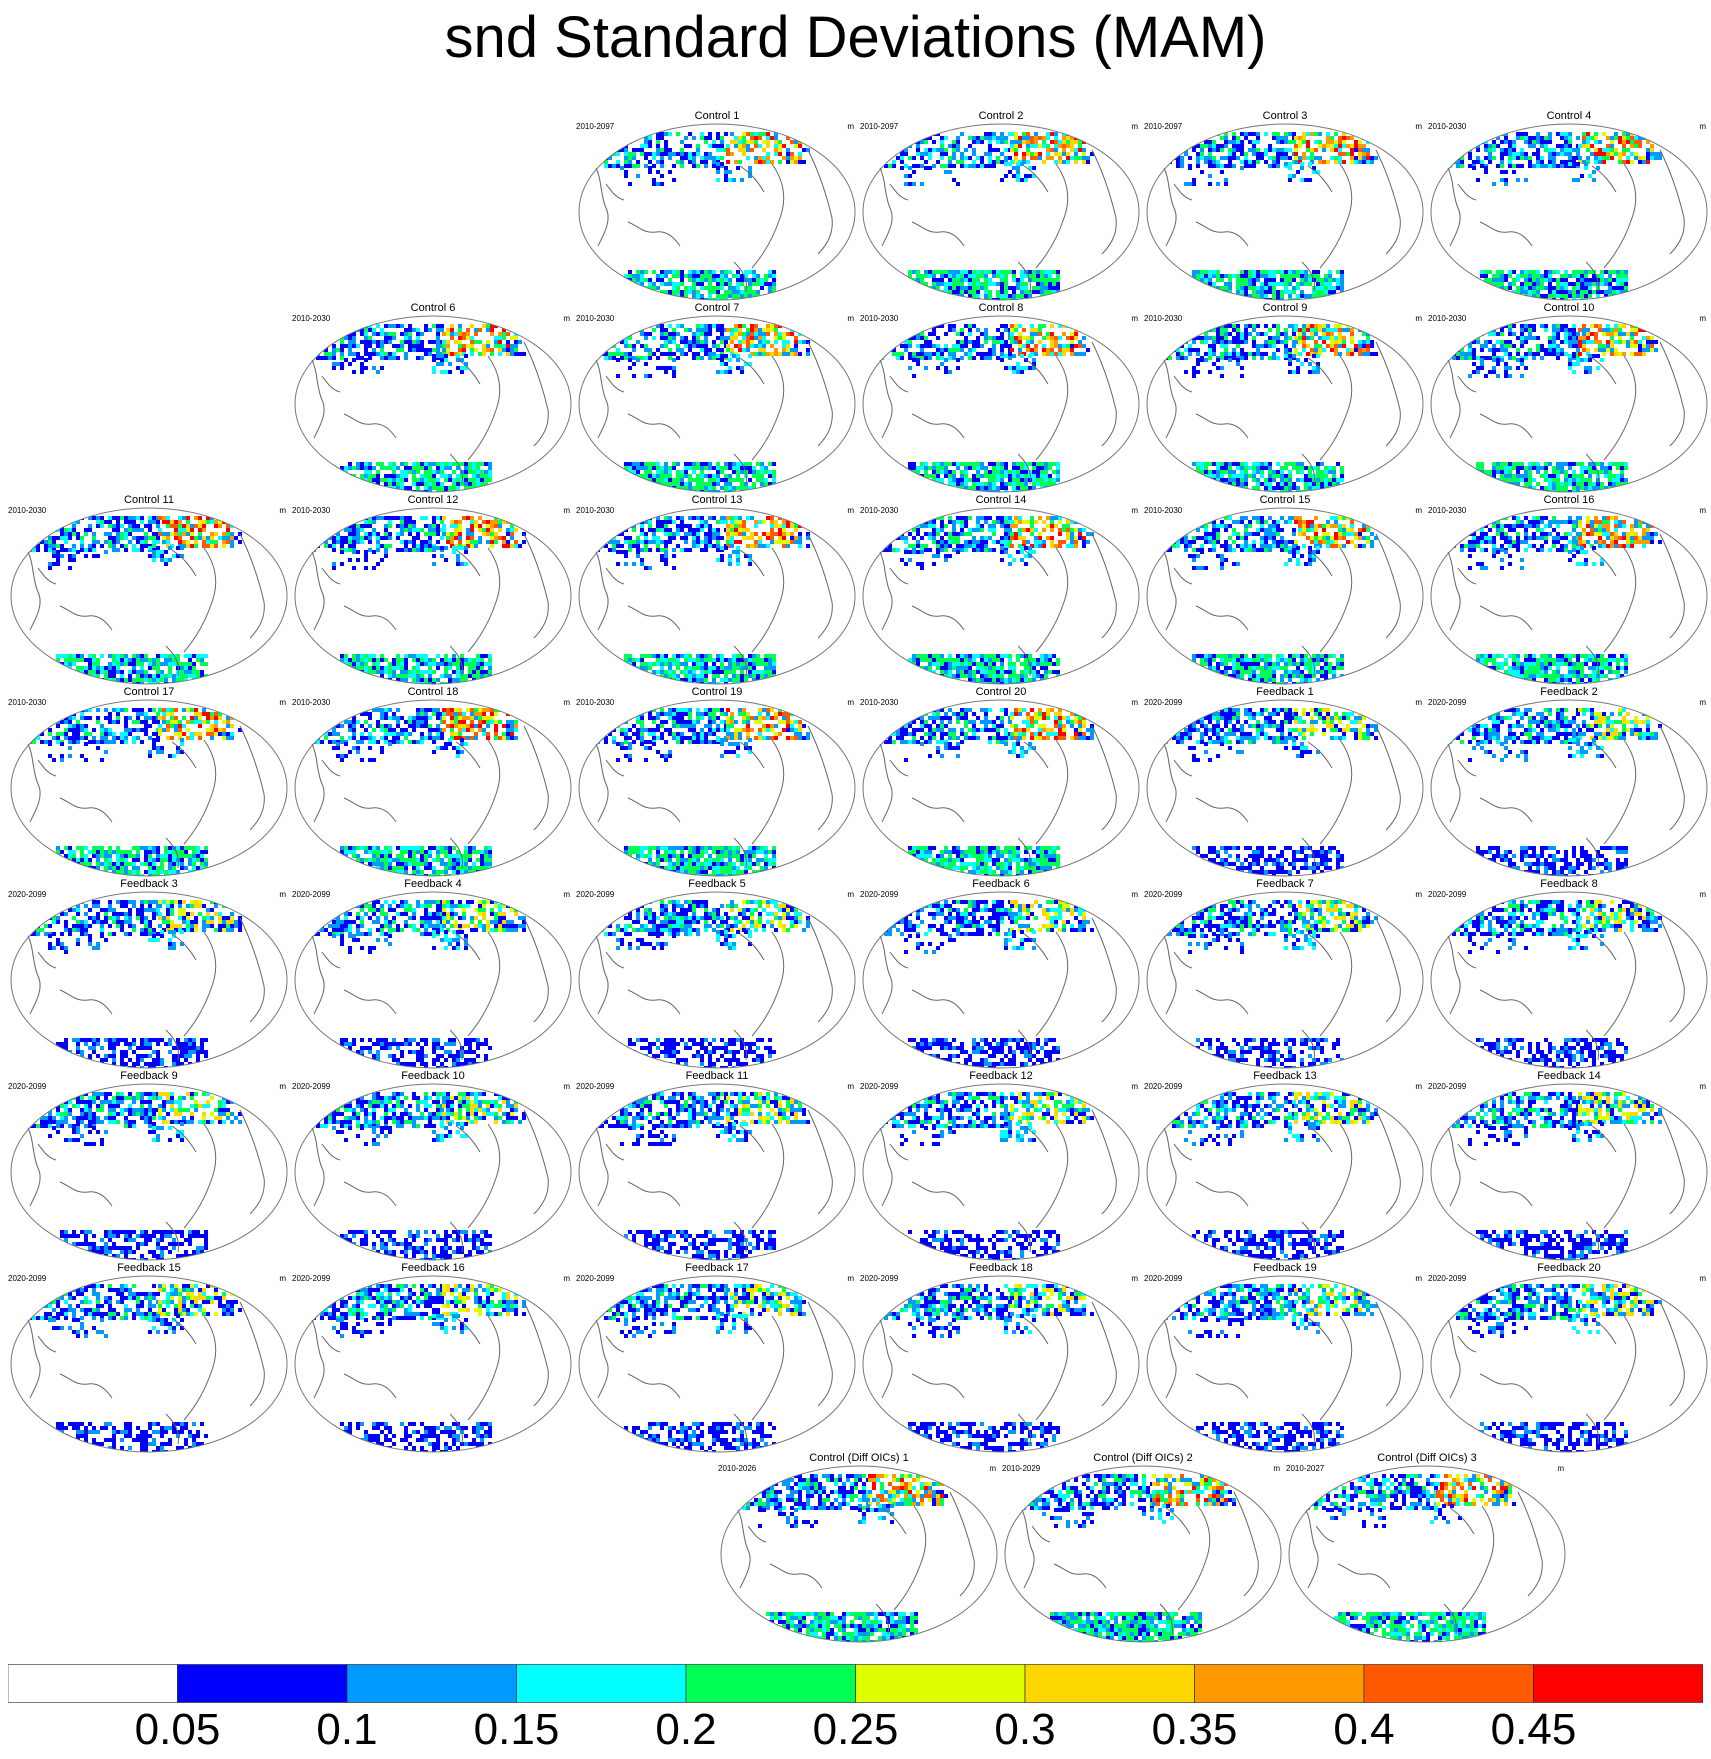 The image size is (1711, 1759). Describe the element at coordinates (433, 1268) in the screenshot. I see `panel-title: Feedback 16` at that location.